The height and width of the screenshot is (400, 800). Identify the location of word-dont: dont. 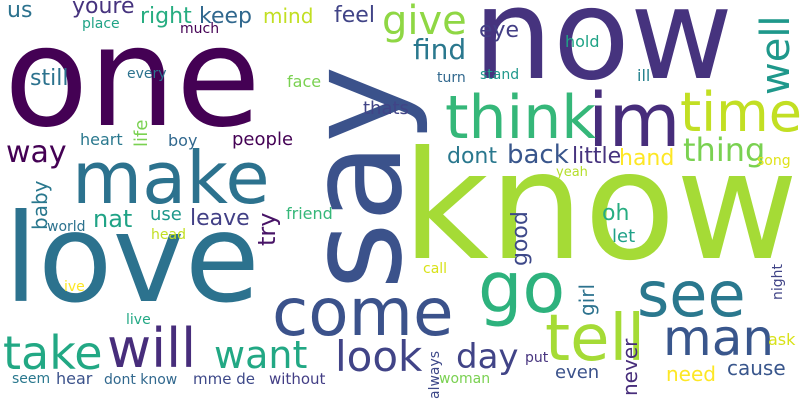
(472, 156).